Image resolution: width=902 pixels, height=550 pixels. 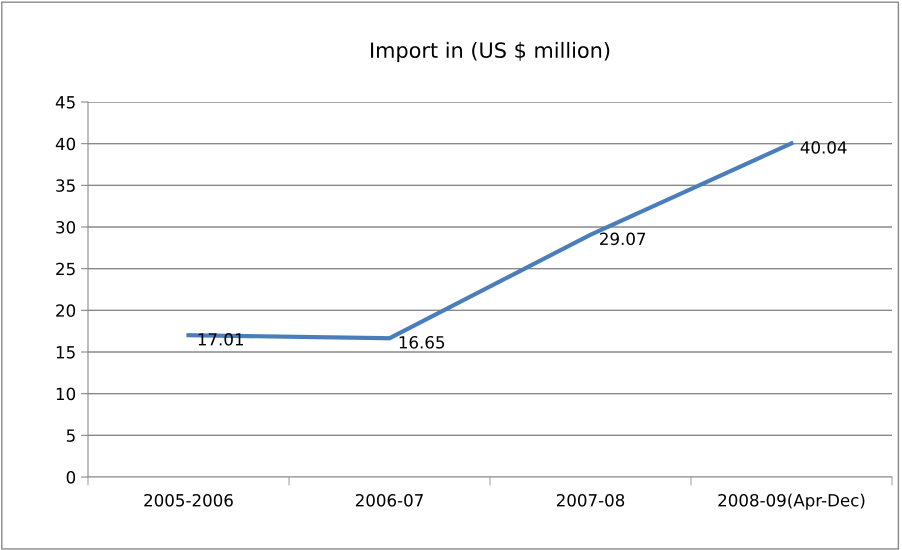 I want to click on y-tick-label: 10, so click(x=66, y=394).